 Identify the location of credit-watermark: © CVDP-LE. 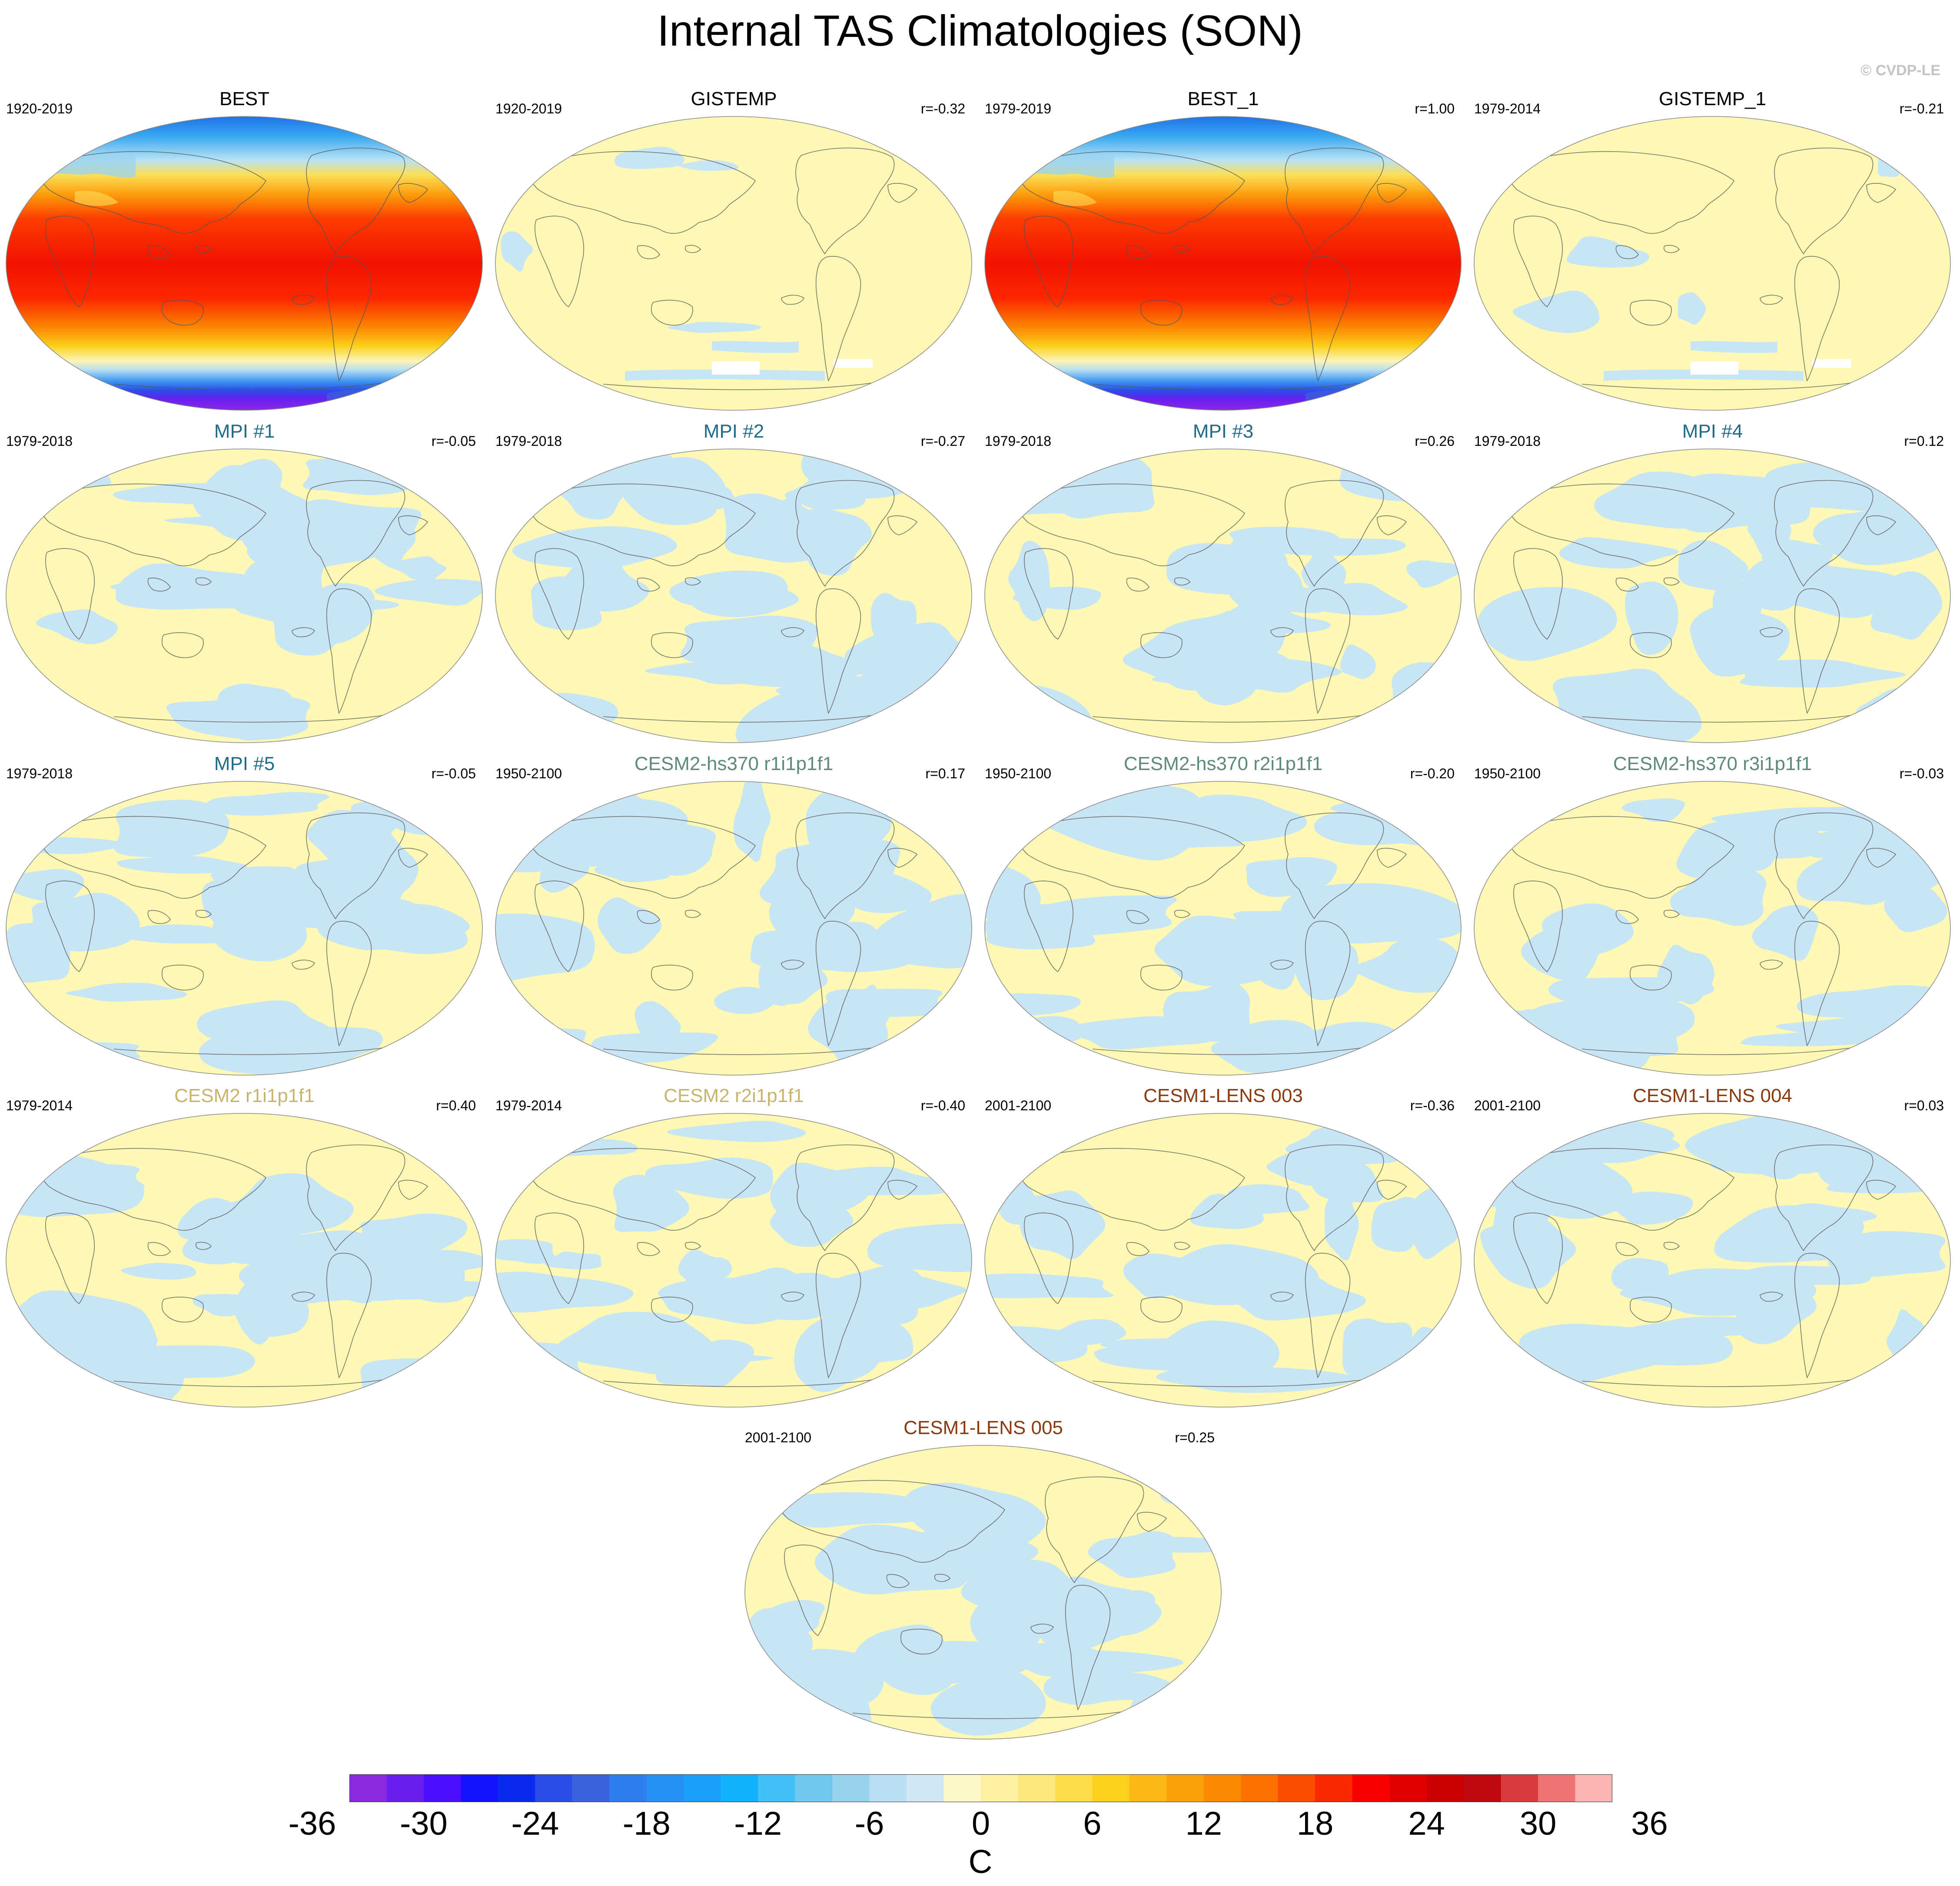
(1900, 70).